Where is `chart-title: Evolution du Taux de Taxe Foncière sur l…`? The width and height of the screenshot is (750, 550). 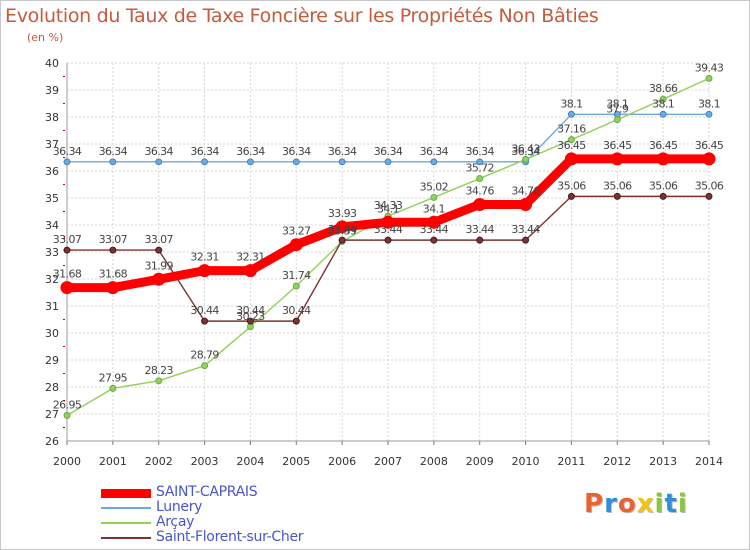 chart-title: Evolution du Taux de Taxe Foncière sur l… is located at coordinates (302, 16).